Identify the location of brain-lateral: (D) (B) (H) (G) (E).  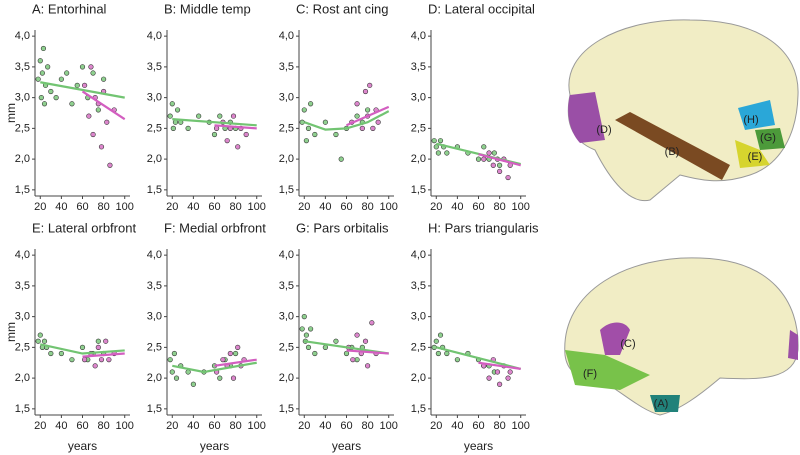
(683, 110).